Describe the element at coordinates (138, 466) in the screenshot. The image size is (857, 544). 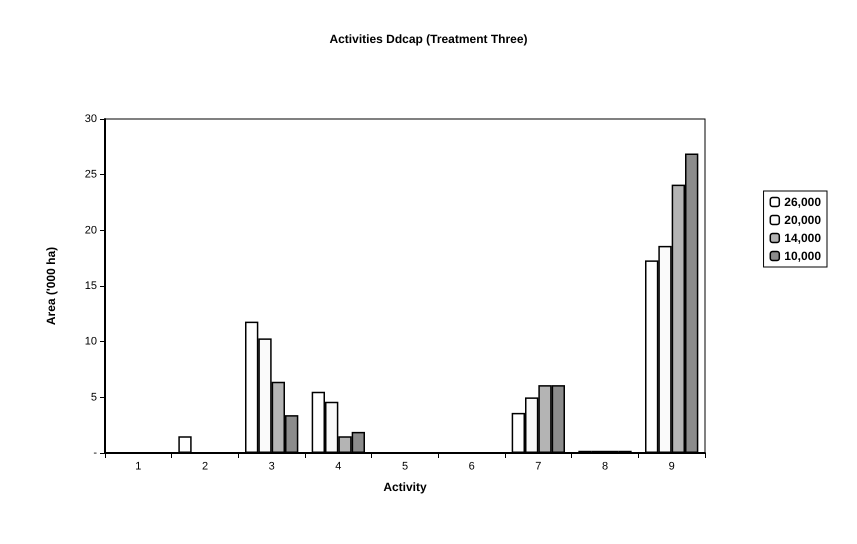
I see `x-tick-label: 1` at that location.